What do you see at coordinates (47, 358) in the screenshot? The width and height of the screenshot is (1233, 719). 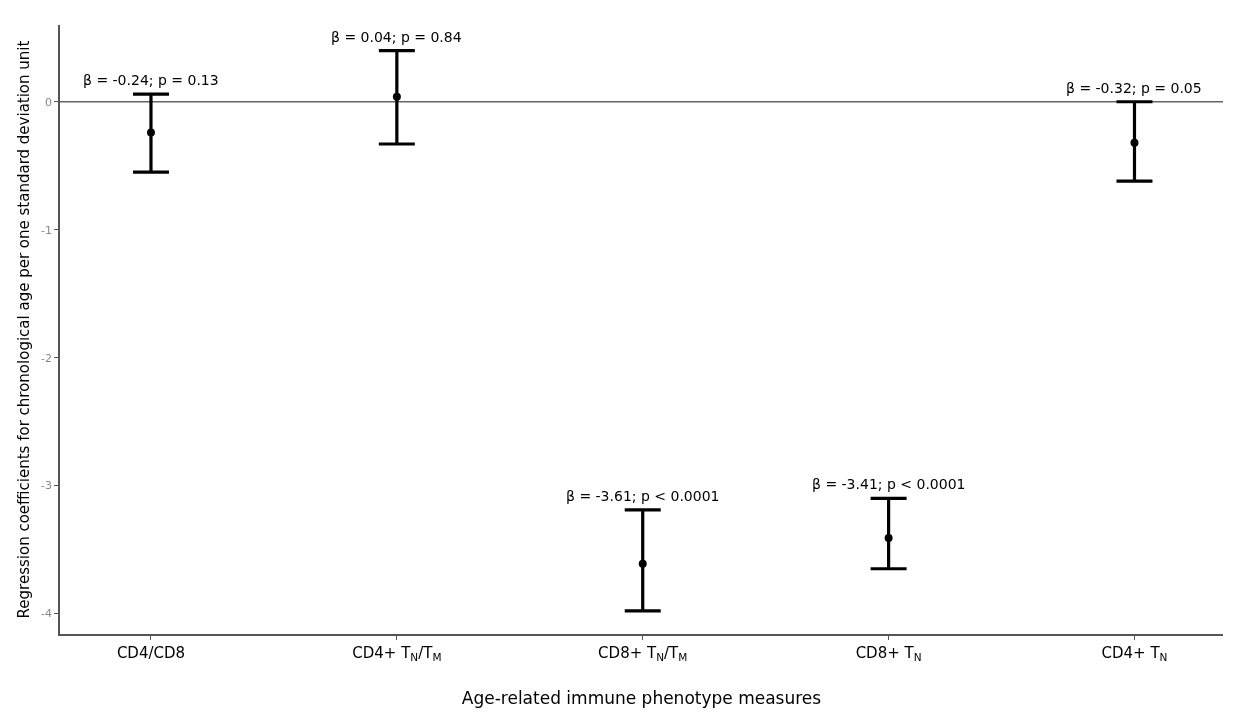 I see `y-tick-label: -2` at bounding box center [47, 358].